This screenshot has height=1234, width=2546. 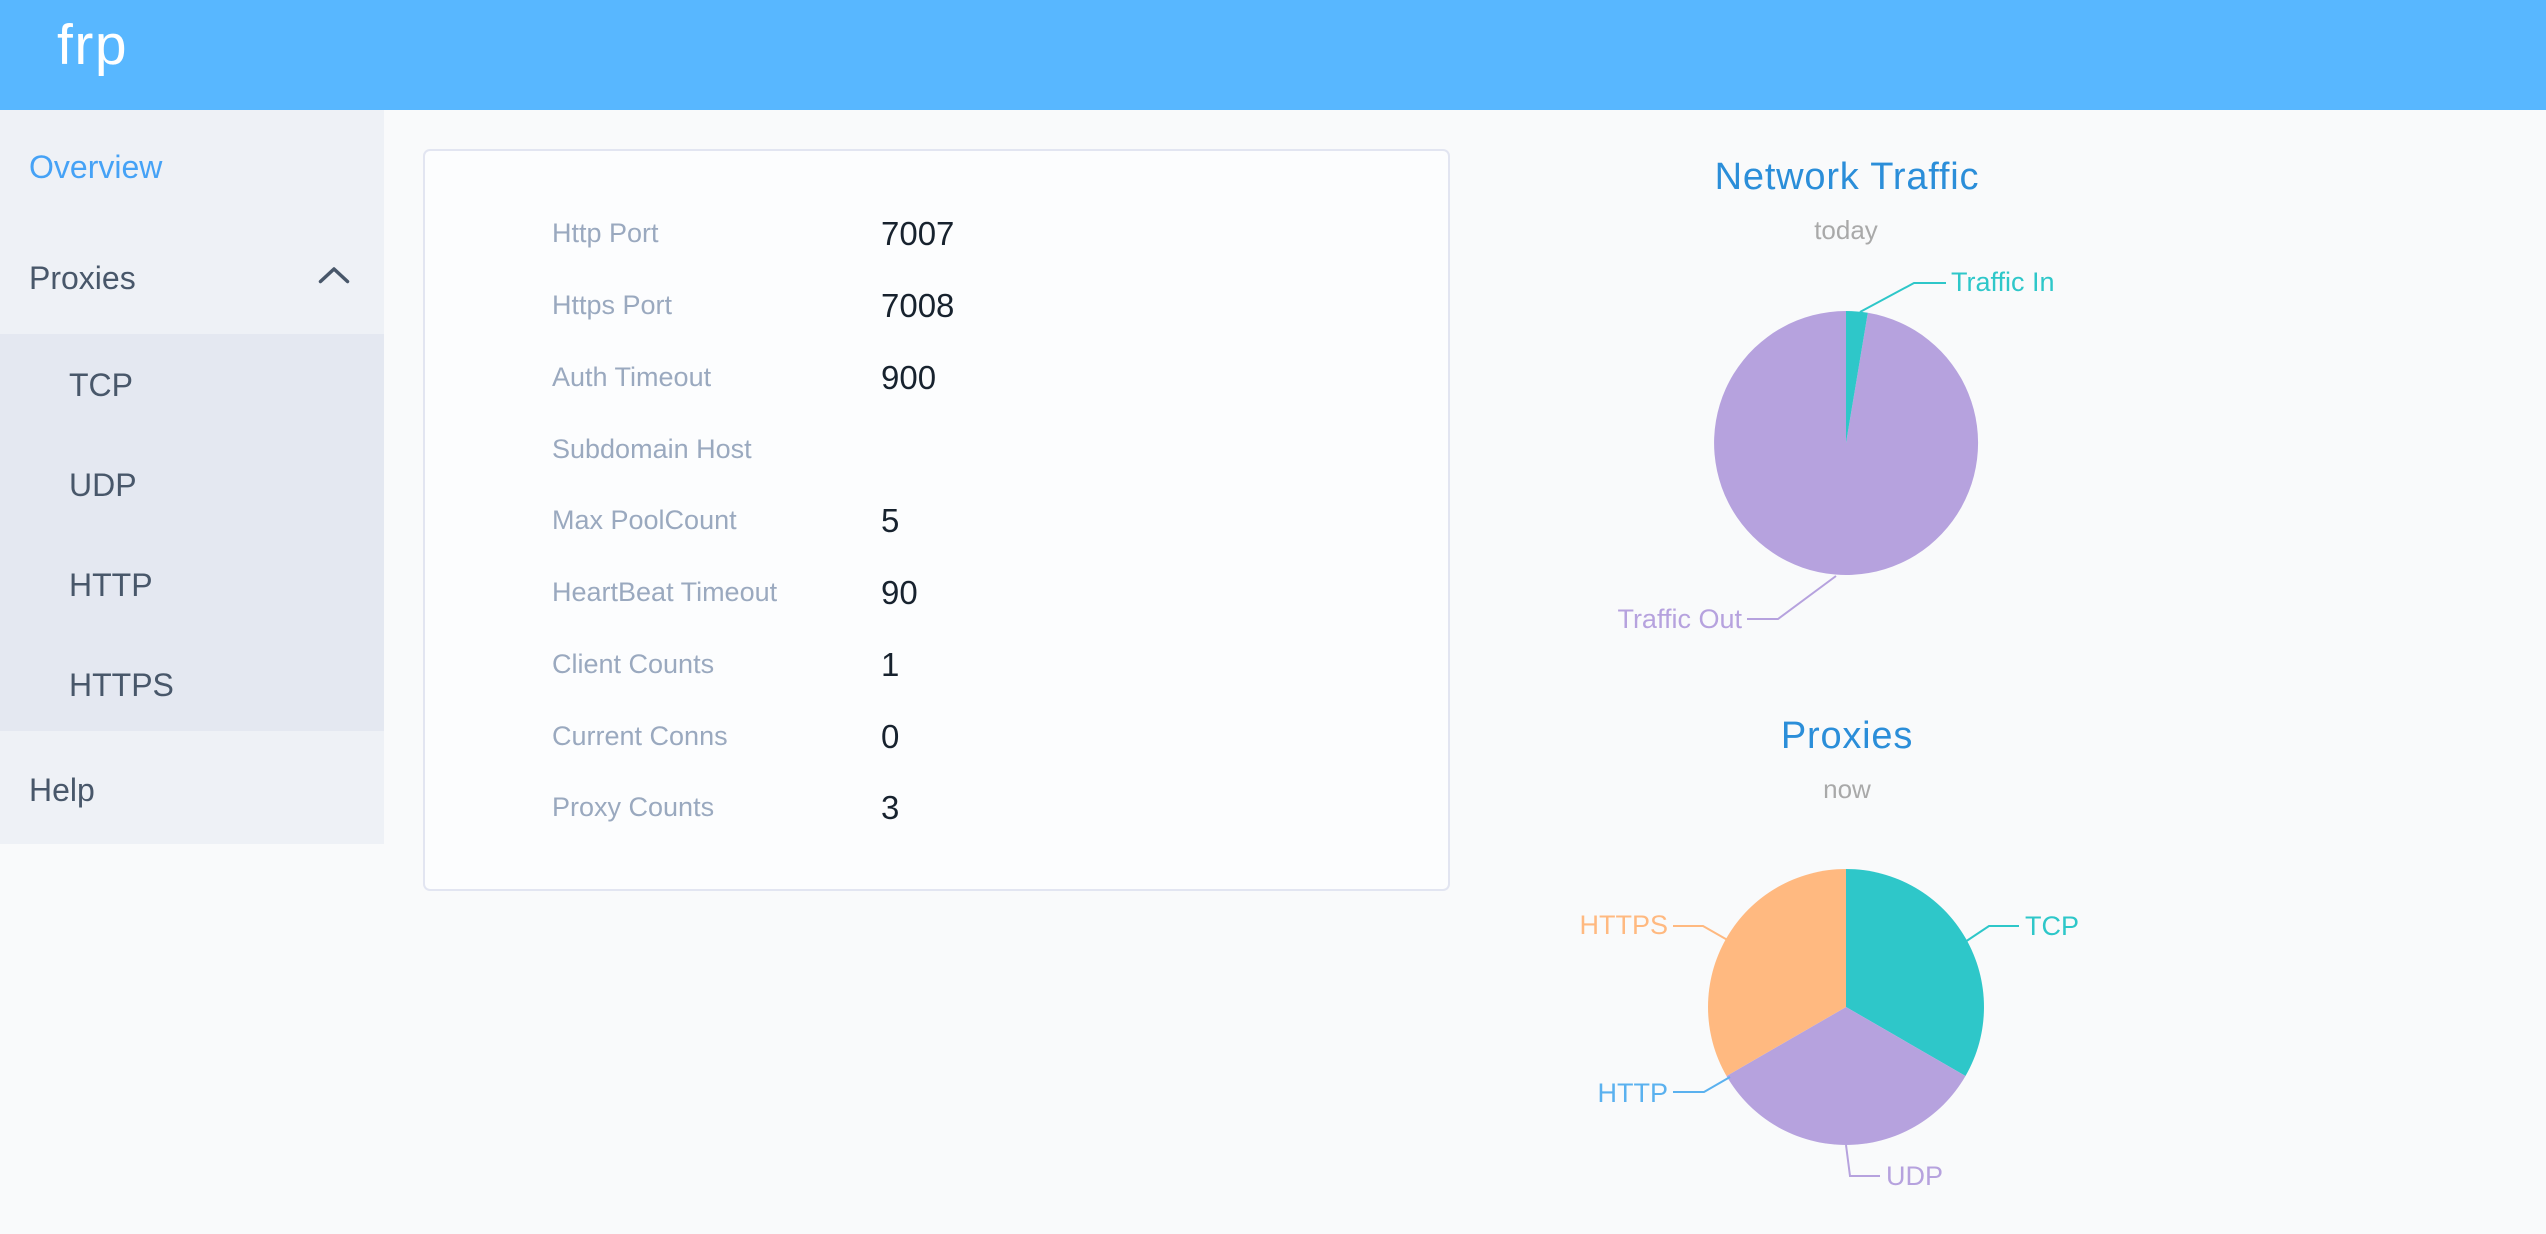 I want to click on svg-text: UDP, so click(x=1914, y=1176).